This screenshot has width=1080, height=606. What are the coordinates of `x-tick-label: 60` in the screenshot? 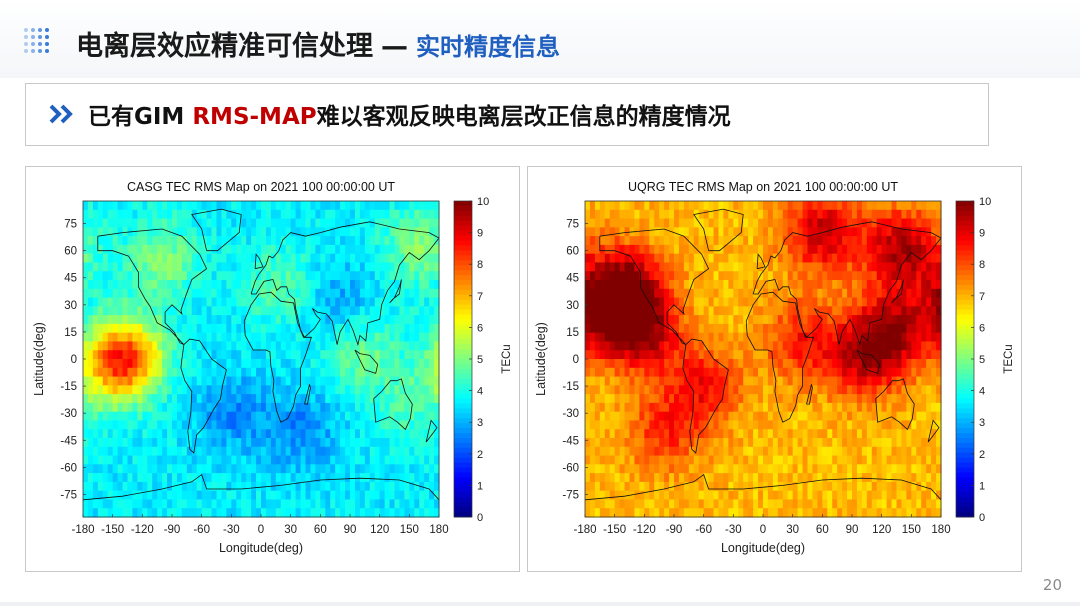 It's located at (320, 530).